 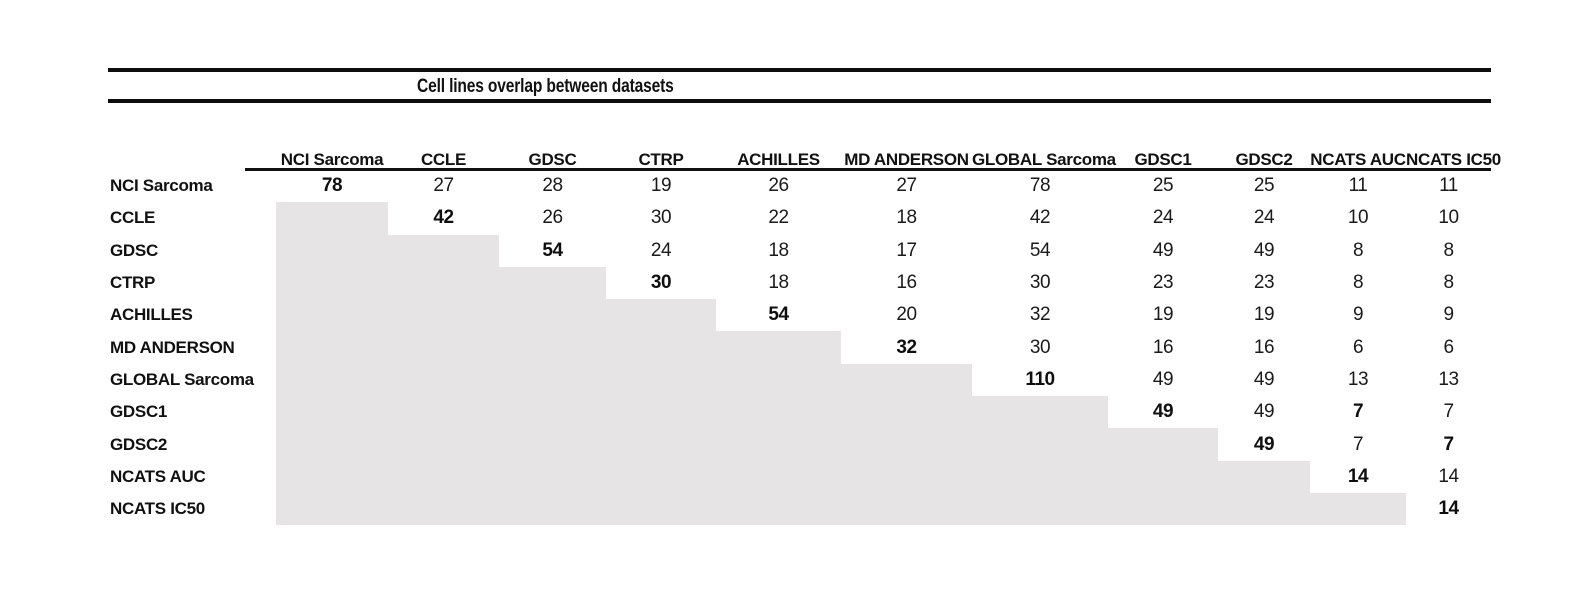 What do you see at coordinates (139, 412) in the screenshot?
I see `row-label: GDSC1` at bounding box center [139, 412].